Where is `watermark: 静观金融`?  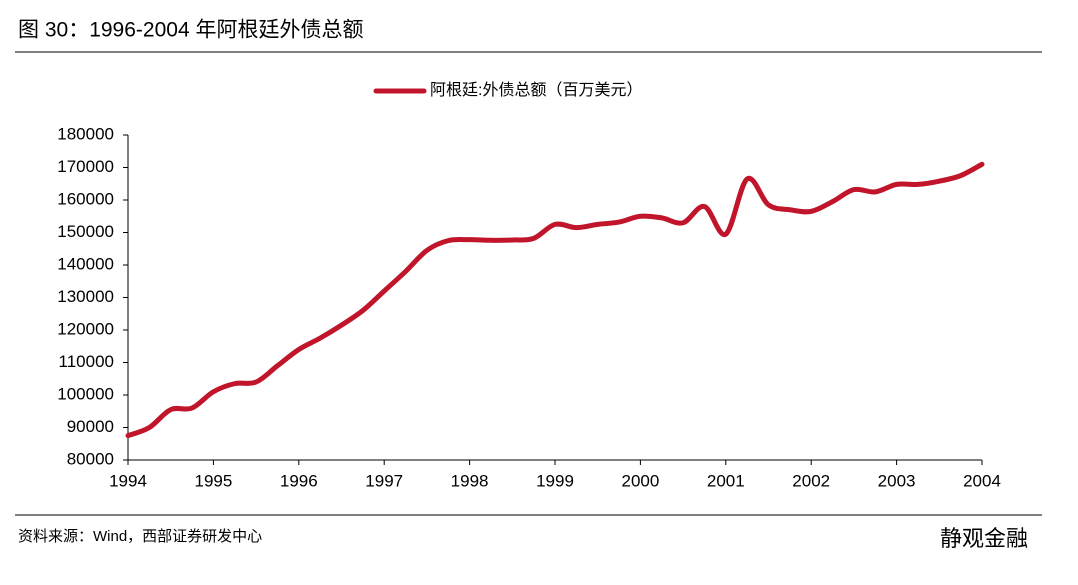 watermark: 静观金融 is located at coordinates (984, 538).